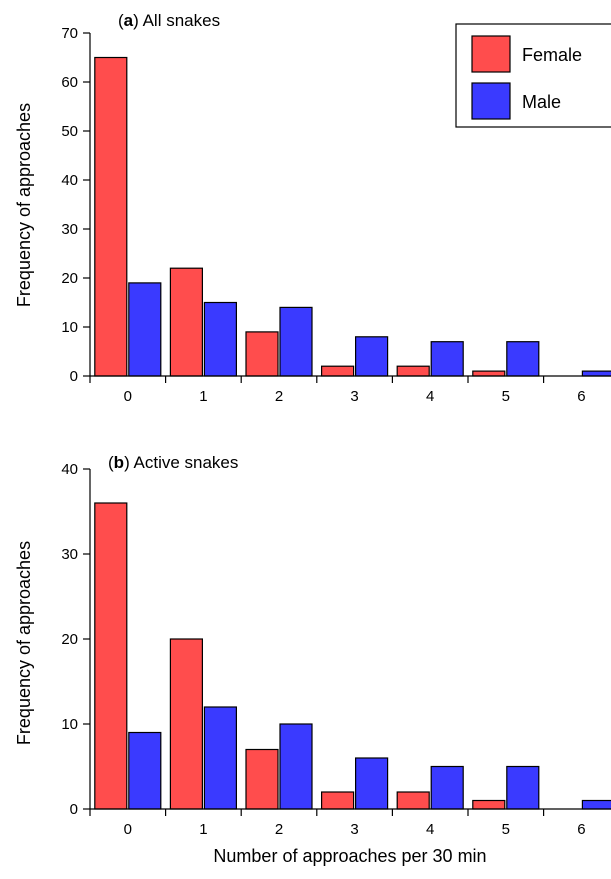 The image size is (611, 879). I want to click on panel-b-y-tick-label: 20, so click(69, 639).